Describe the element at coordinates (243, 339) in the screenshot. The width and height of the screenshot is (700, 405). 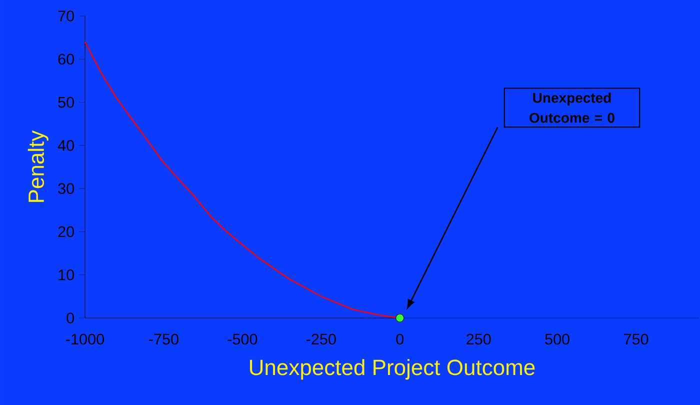
I see `x-tick-label: -500` at that location.